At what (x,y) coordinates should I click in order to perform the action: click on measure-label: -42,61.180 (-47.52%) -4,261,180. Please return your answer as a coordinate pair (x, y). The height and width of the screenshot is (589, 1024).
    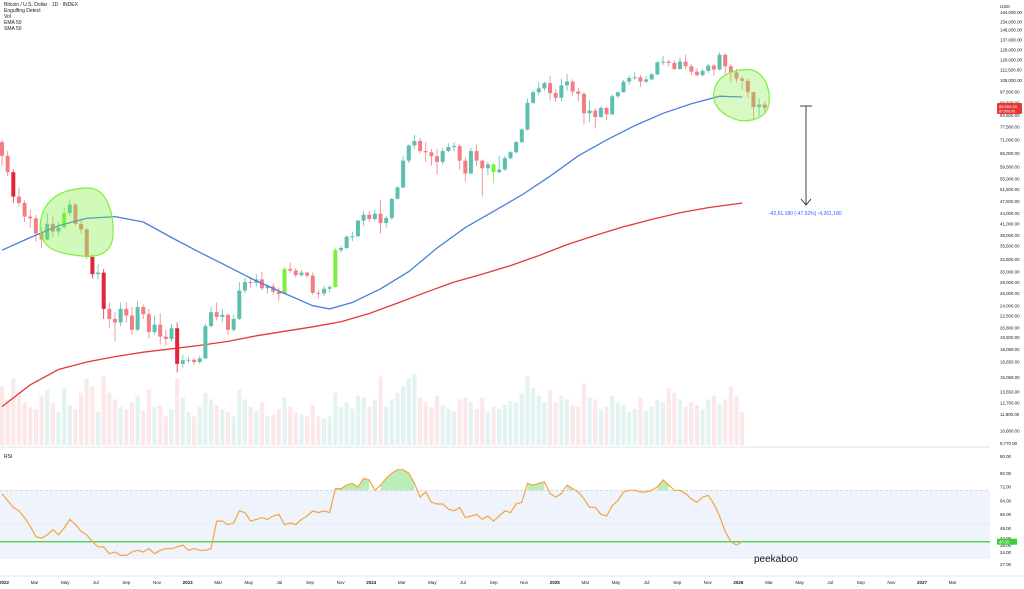
    Looking at the image, I should click on (805, 214).